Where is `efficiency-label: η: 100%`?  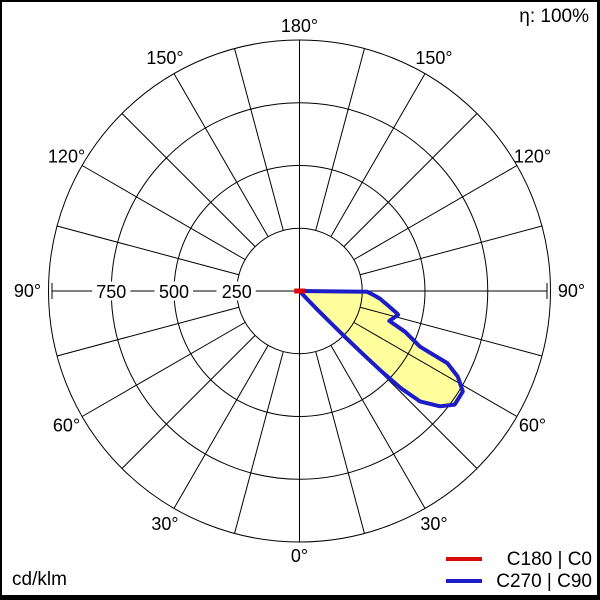
efficiency-label: η: 100% is located at coordinates (554, 16).